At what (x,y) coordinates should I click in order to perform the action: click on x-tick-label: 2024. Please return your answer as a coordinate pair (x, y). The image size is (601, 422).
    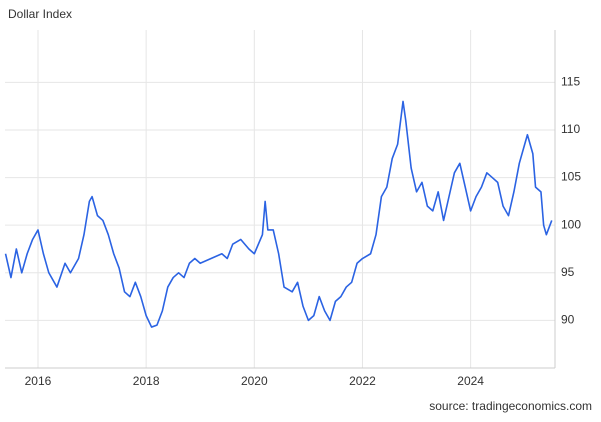
    Looking at the image, I should click on (470, 381).